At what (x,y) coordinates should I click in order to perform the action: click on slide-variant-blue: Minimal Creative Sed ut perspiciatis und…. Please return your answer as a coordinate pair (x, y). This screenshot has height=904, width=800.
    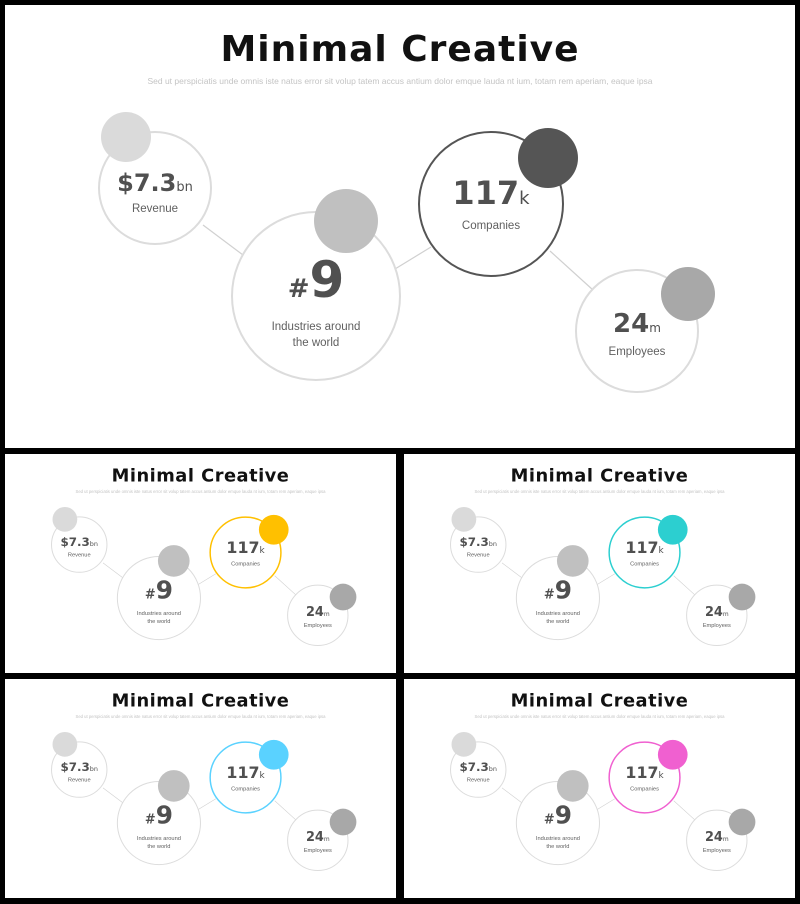
    Looking at the image, I should click on (200, 788).